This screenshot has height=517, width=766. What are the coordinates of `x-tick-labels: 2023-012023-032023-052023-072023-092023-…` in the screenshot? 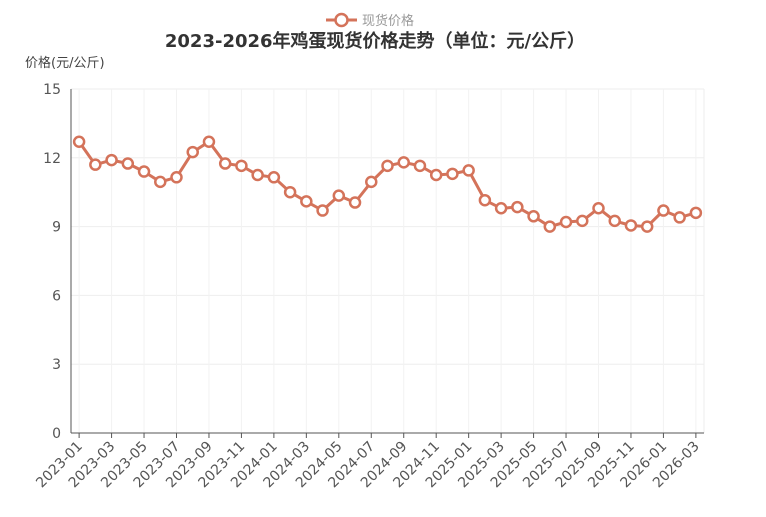 It's located at (368, 462).